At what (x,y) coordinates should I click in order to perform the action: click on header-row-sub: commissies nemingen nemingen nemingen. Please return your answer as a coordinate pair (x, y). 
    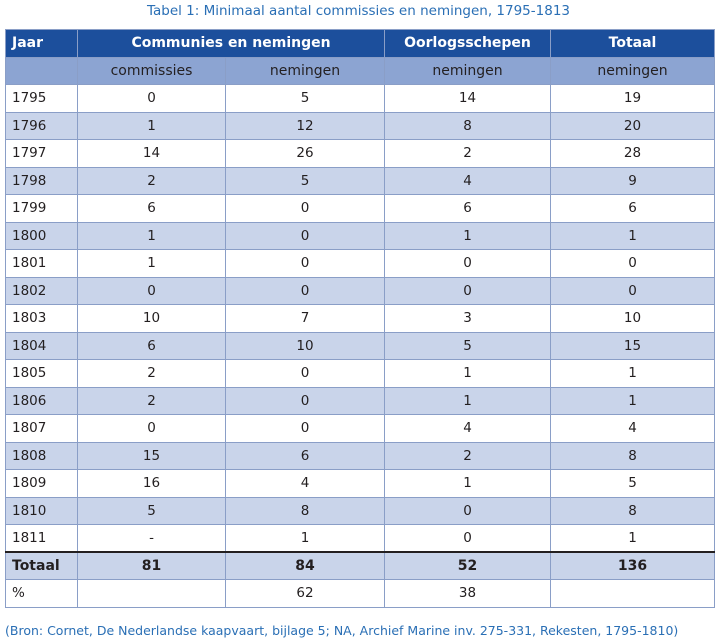
    Looking at the image, I should click on (360, 70).